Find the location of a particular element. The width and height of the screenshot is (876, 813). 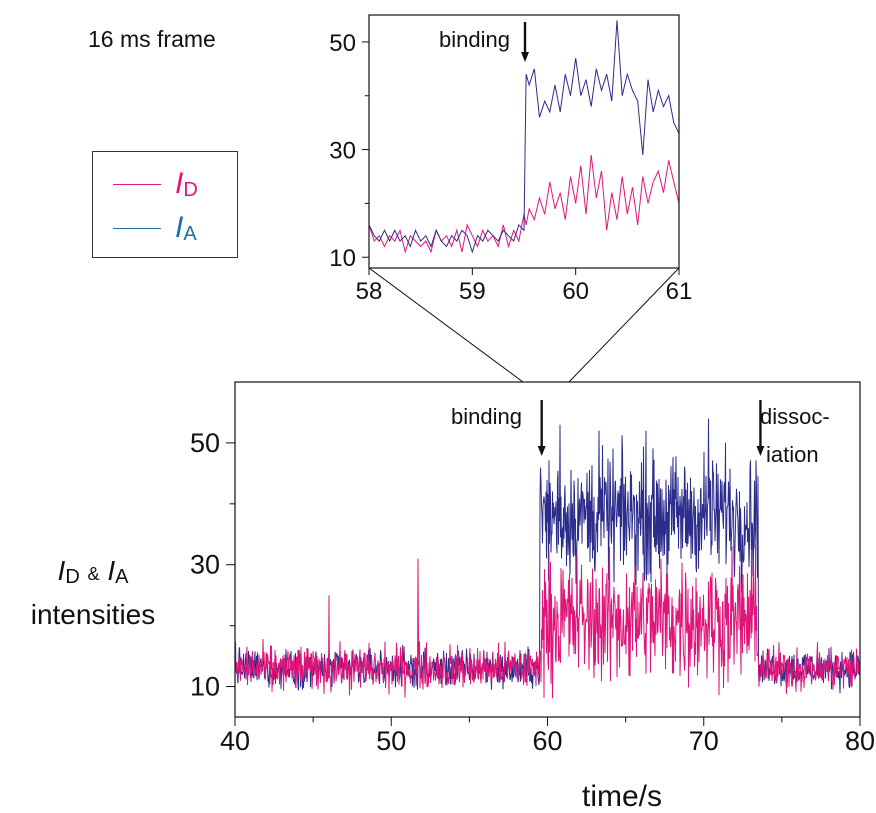

dissociation-arrow-main-head is located at coordinates (760, 451).